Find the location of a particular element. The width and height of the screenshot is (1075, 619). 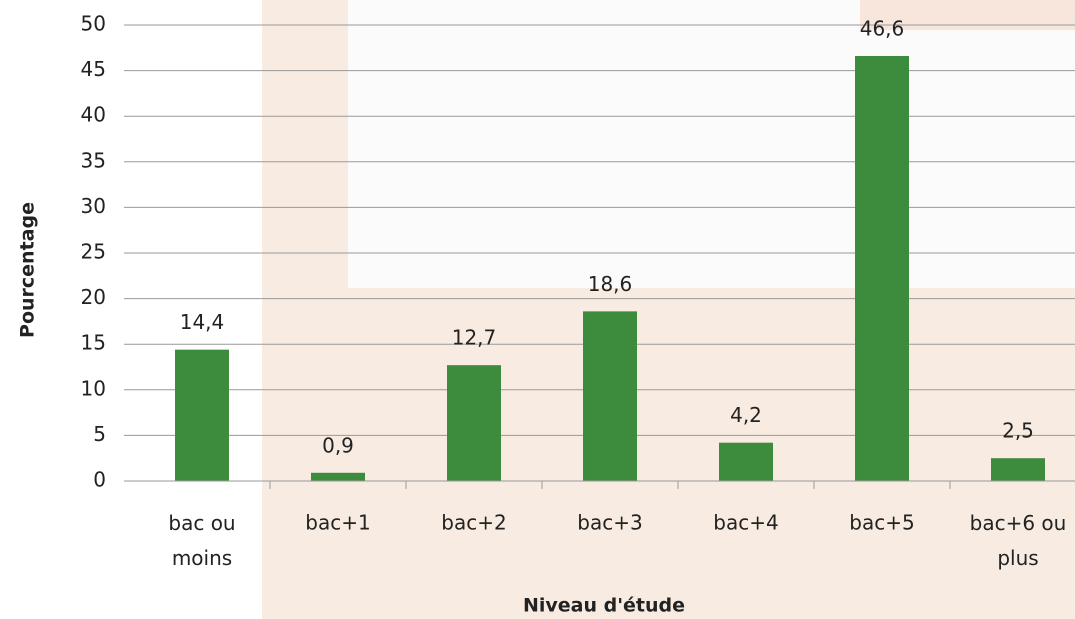

y-tick-label: 50 is located at coordinates (93, 24).